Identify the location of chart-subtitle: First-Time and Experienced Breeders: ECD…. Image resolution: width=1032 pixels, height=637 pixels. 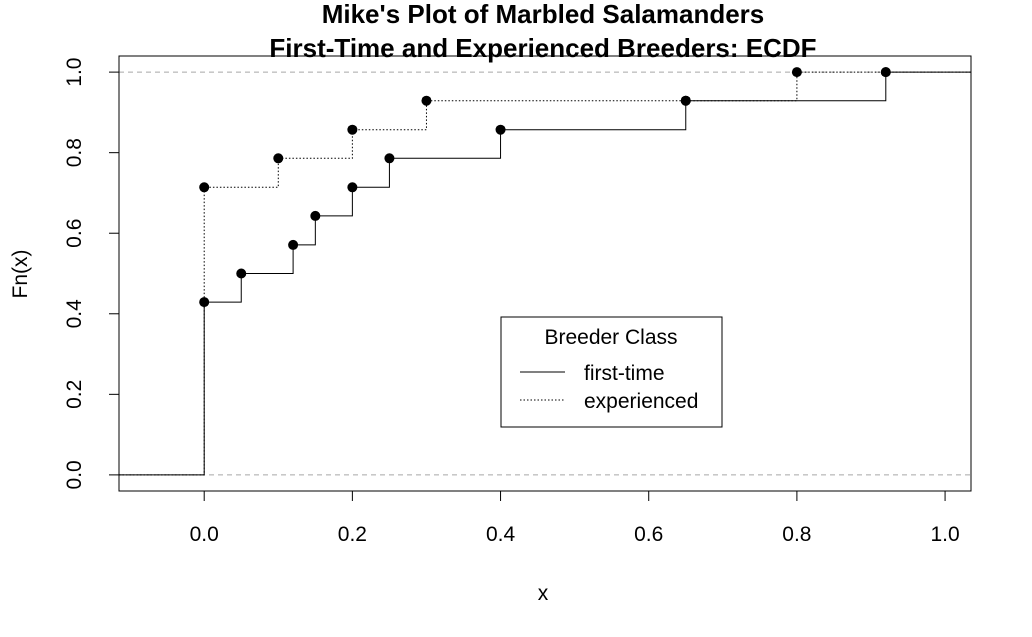
(542, 48).